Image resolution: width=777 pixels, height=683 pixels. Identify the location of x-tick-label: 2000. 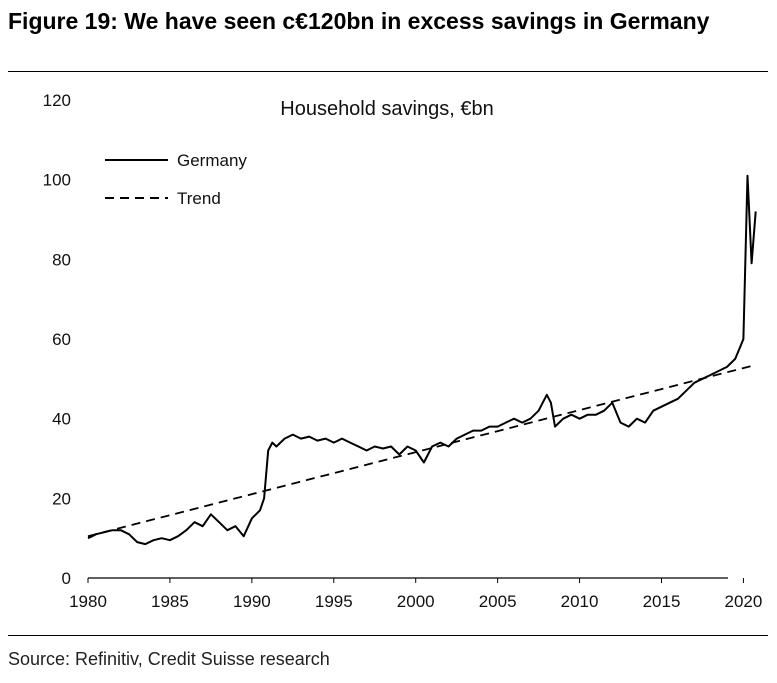
(416, 601).